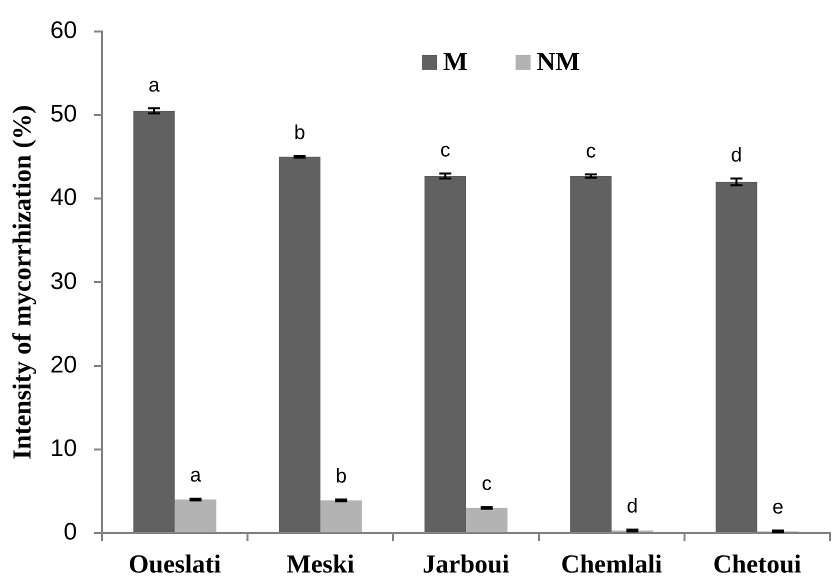  Describe the element at coordinates (320, 563) in the screenshot. I see `x-tick-label: Meski` at that location.